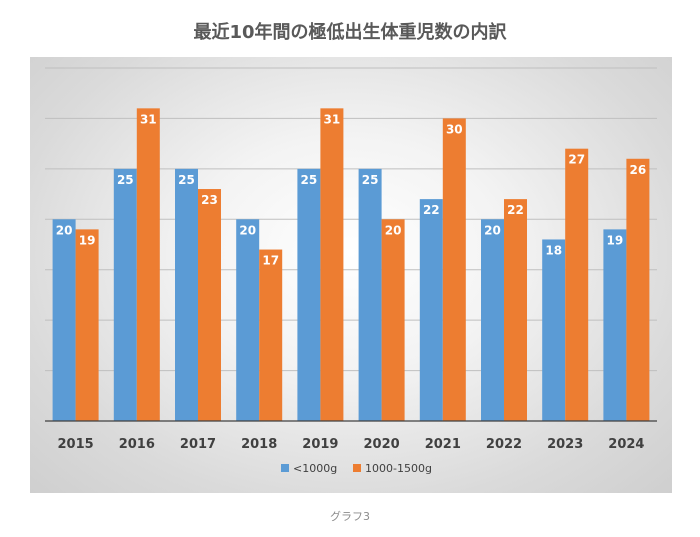 The height and width of the screenshot is (537, 700). Describe the element at coordinates (382, 444) in the screenshot. I see `x-tick-label: 2020` at that location.